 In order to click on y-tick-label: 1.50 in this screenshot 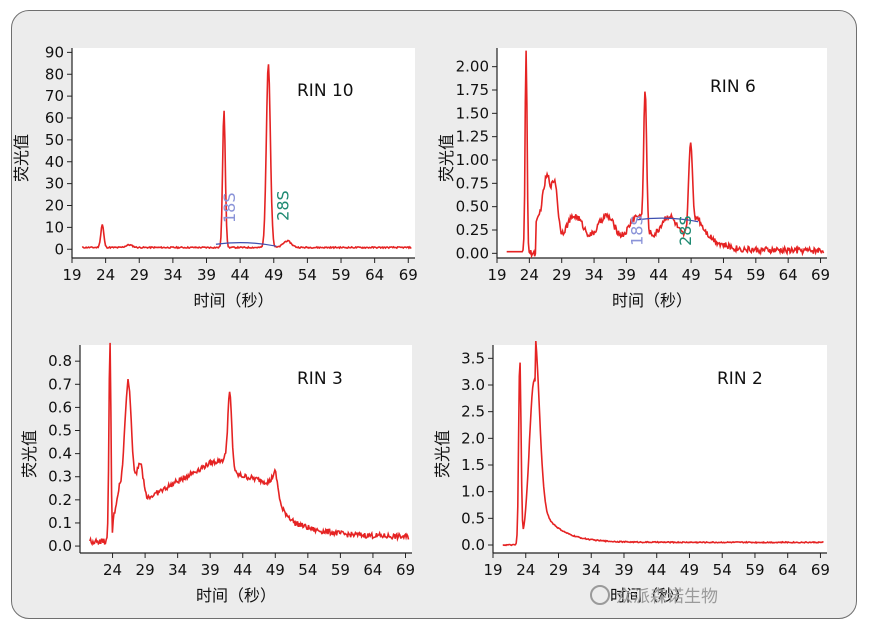, I will do `click(472, 113)`.